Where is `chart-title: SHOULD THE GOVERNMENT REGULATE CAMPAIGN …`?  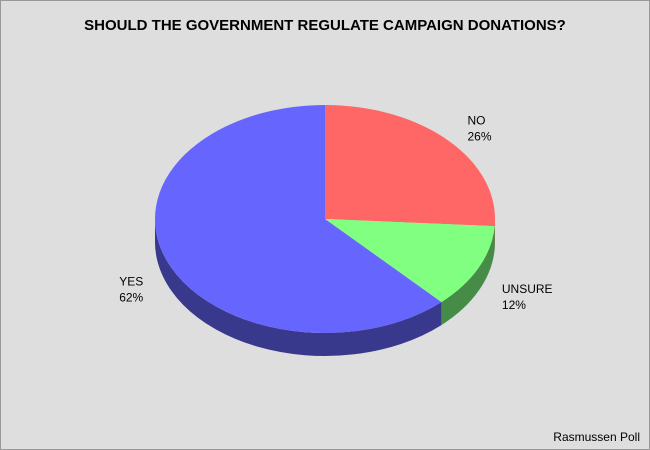
chart-title: SHOULD THE GOVERNMENT REGULATE CAMPAIGN … is located at coordinates (325, 25).